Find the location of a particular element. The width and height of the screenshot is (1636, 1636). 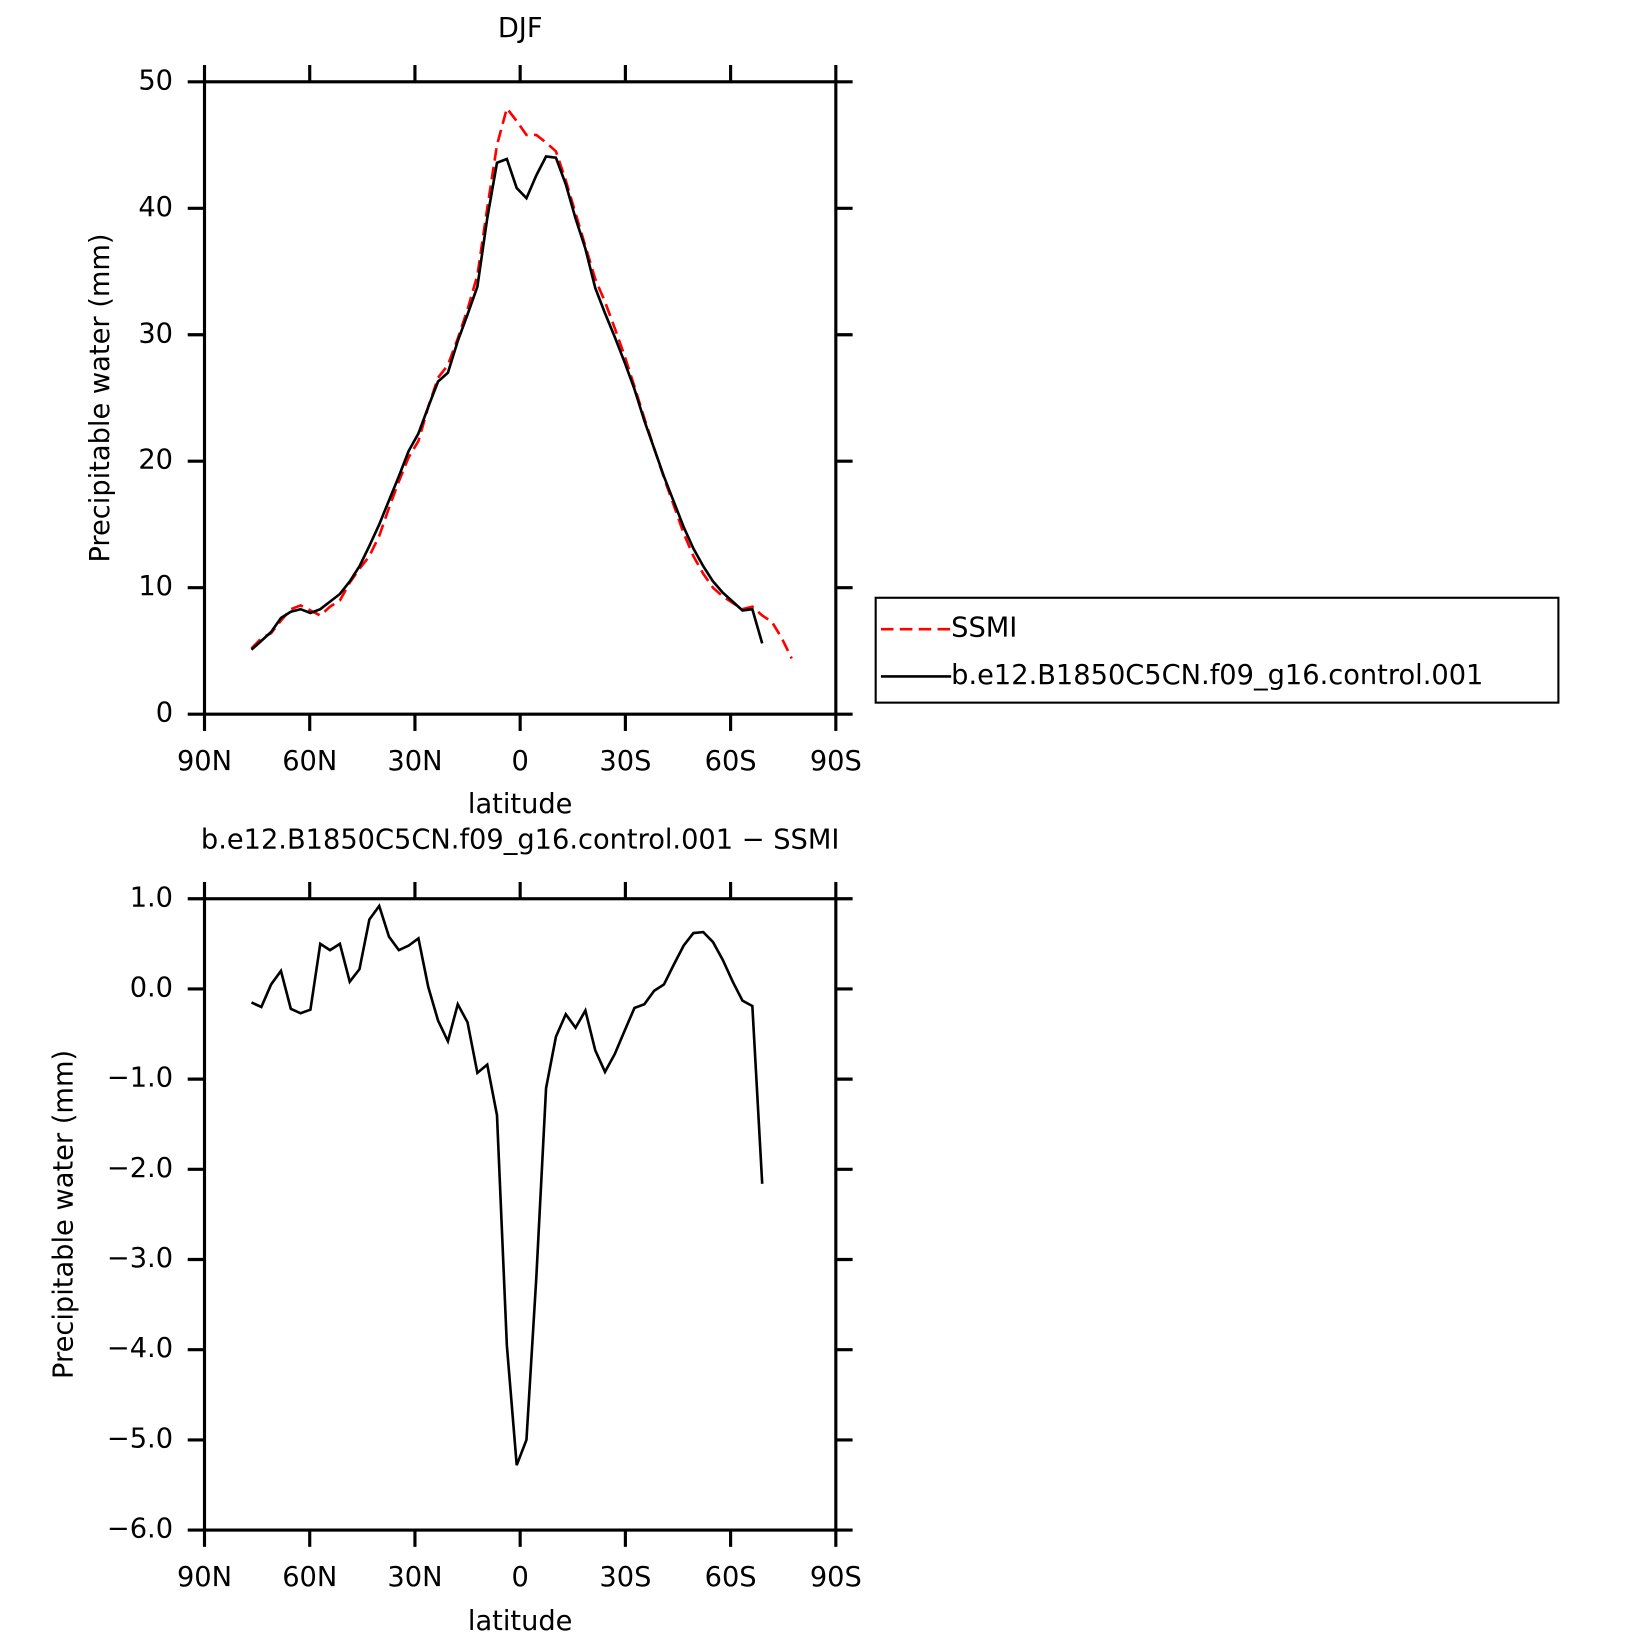

y-tick-label: 1.0 is located at coordinates (151, 897).